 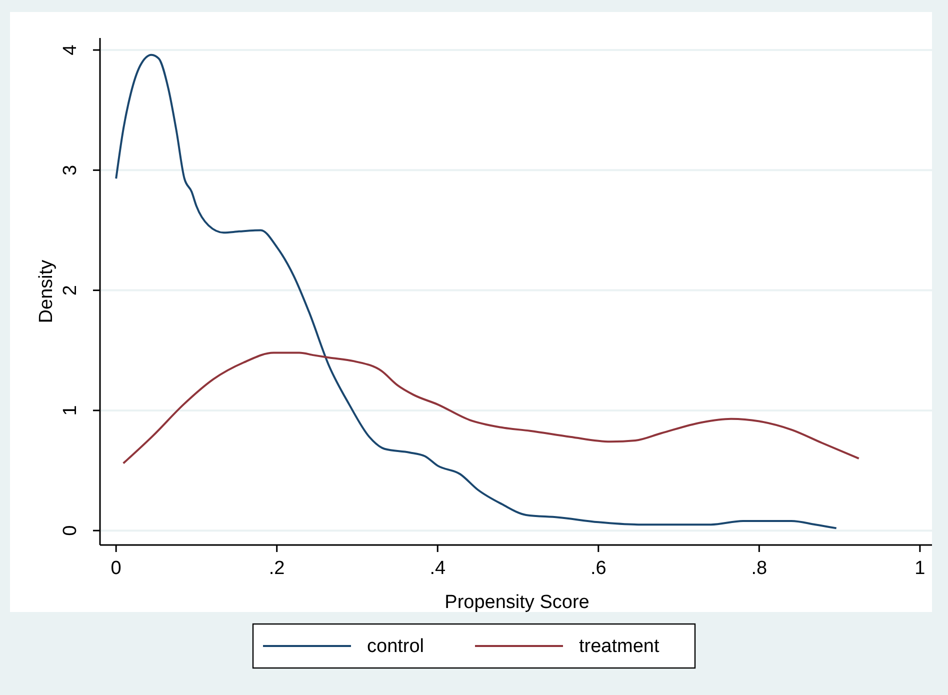 I want to click on x-tick-label: .2, so click(x=276, y=568).